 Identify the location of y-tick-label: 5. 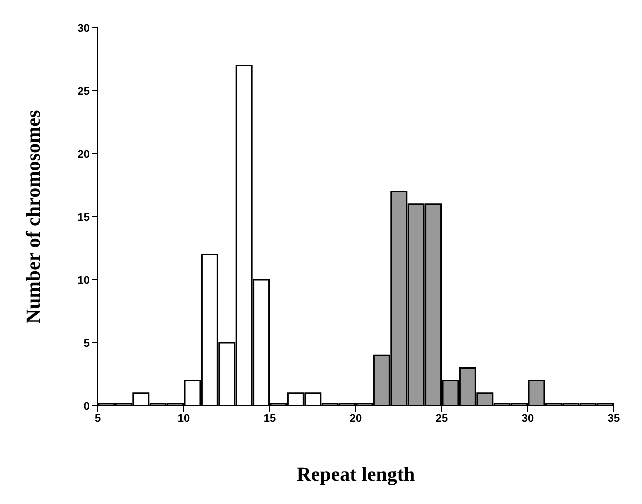
(87, 344).